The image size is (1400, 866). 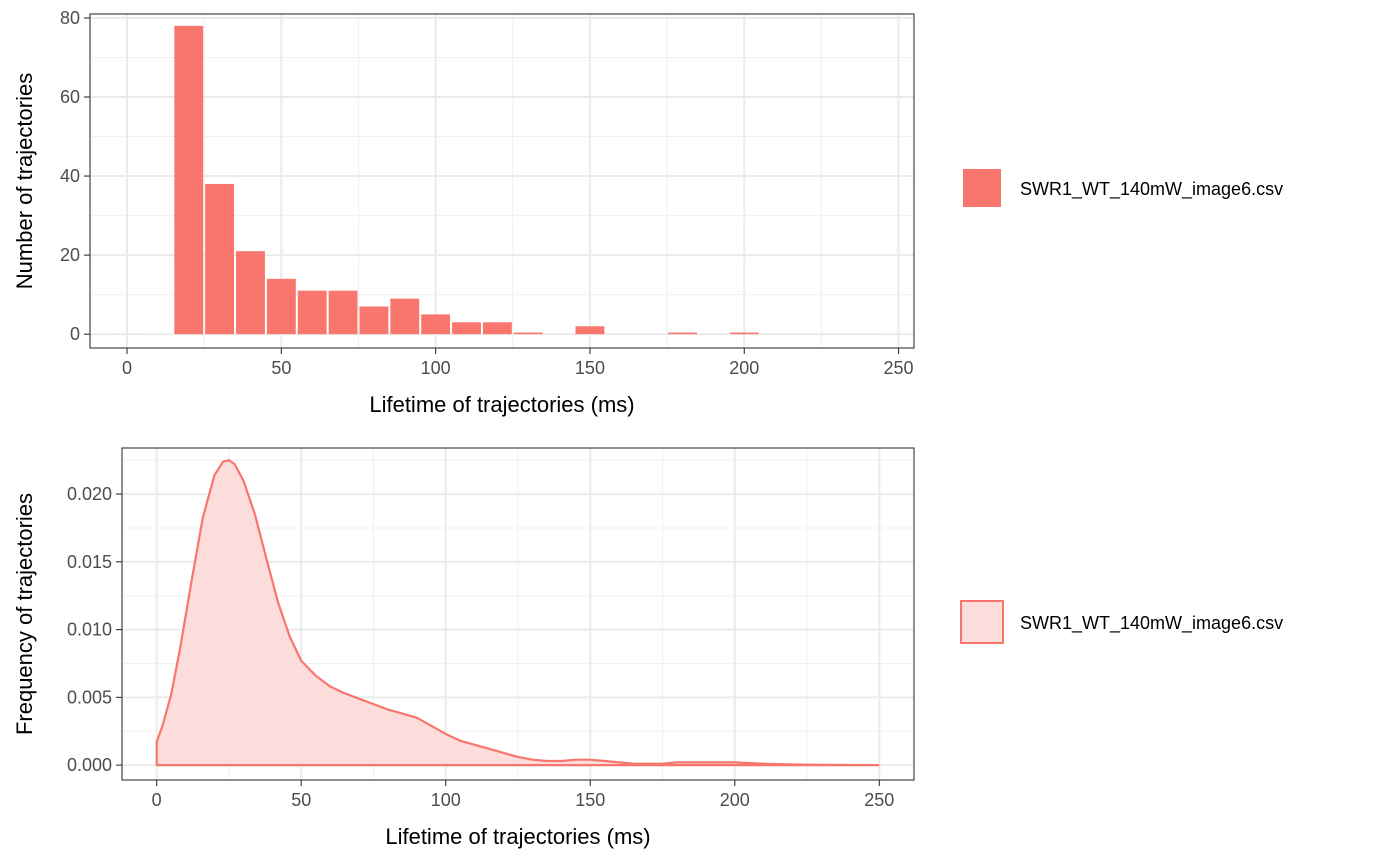 What do you see at coordinates (501, 404) in the screenshot?
I see `histogram-x-axis-title: Lifetime of trajectories (ms)` at bounding box center [501, 404].